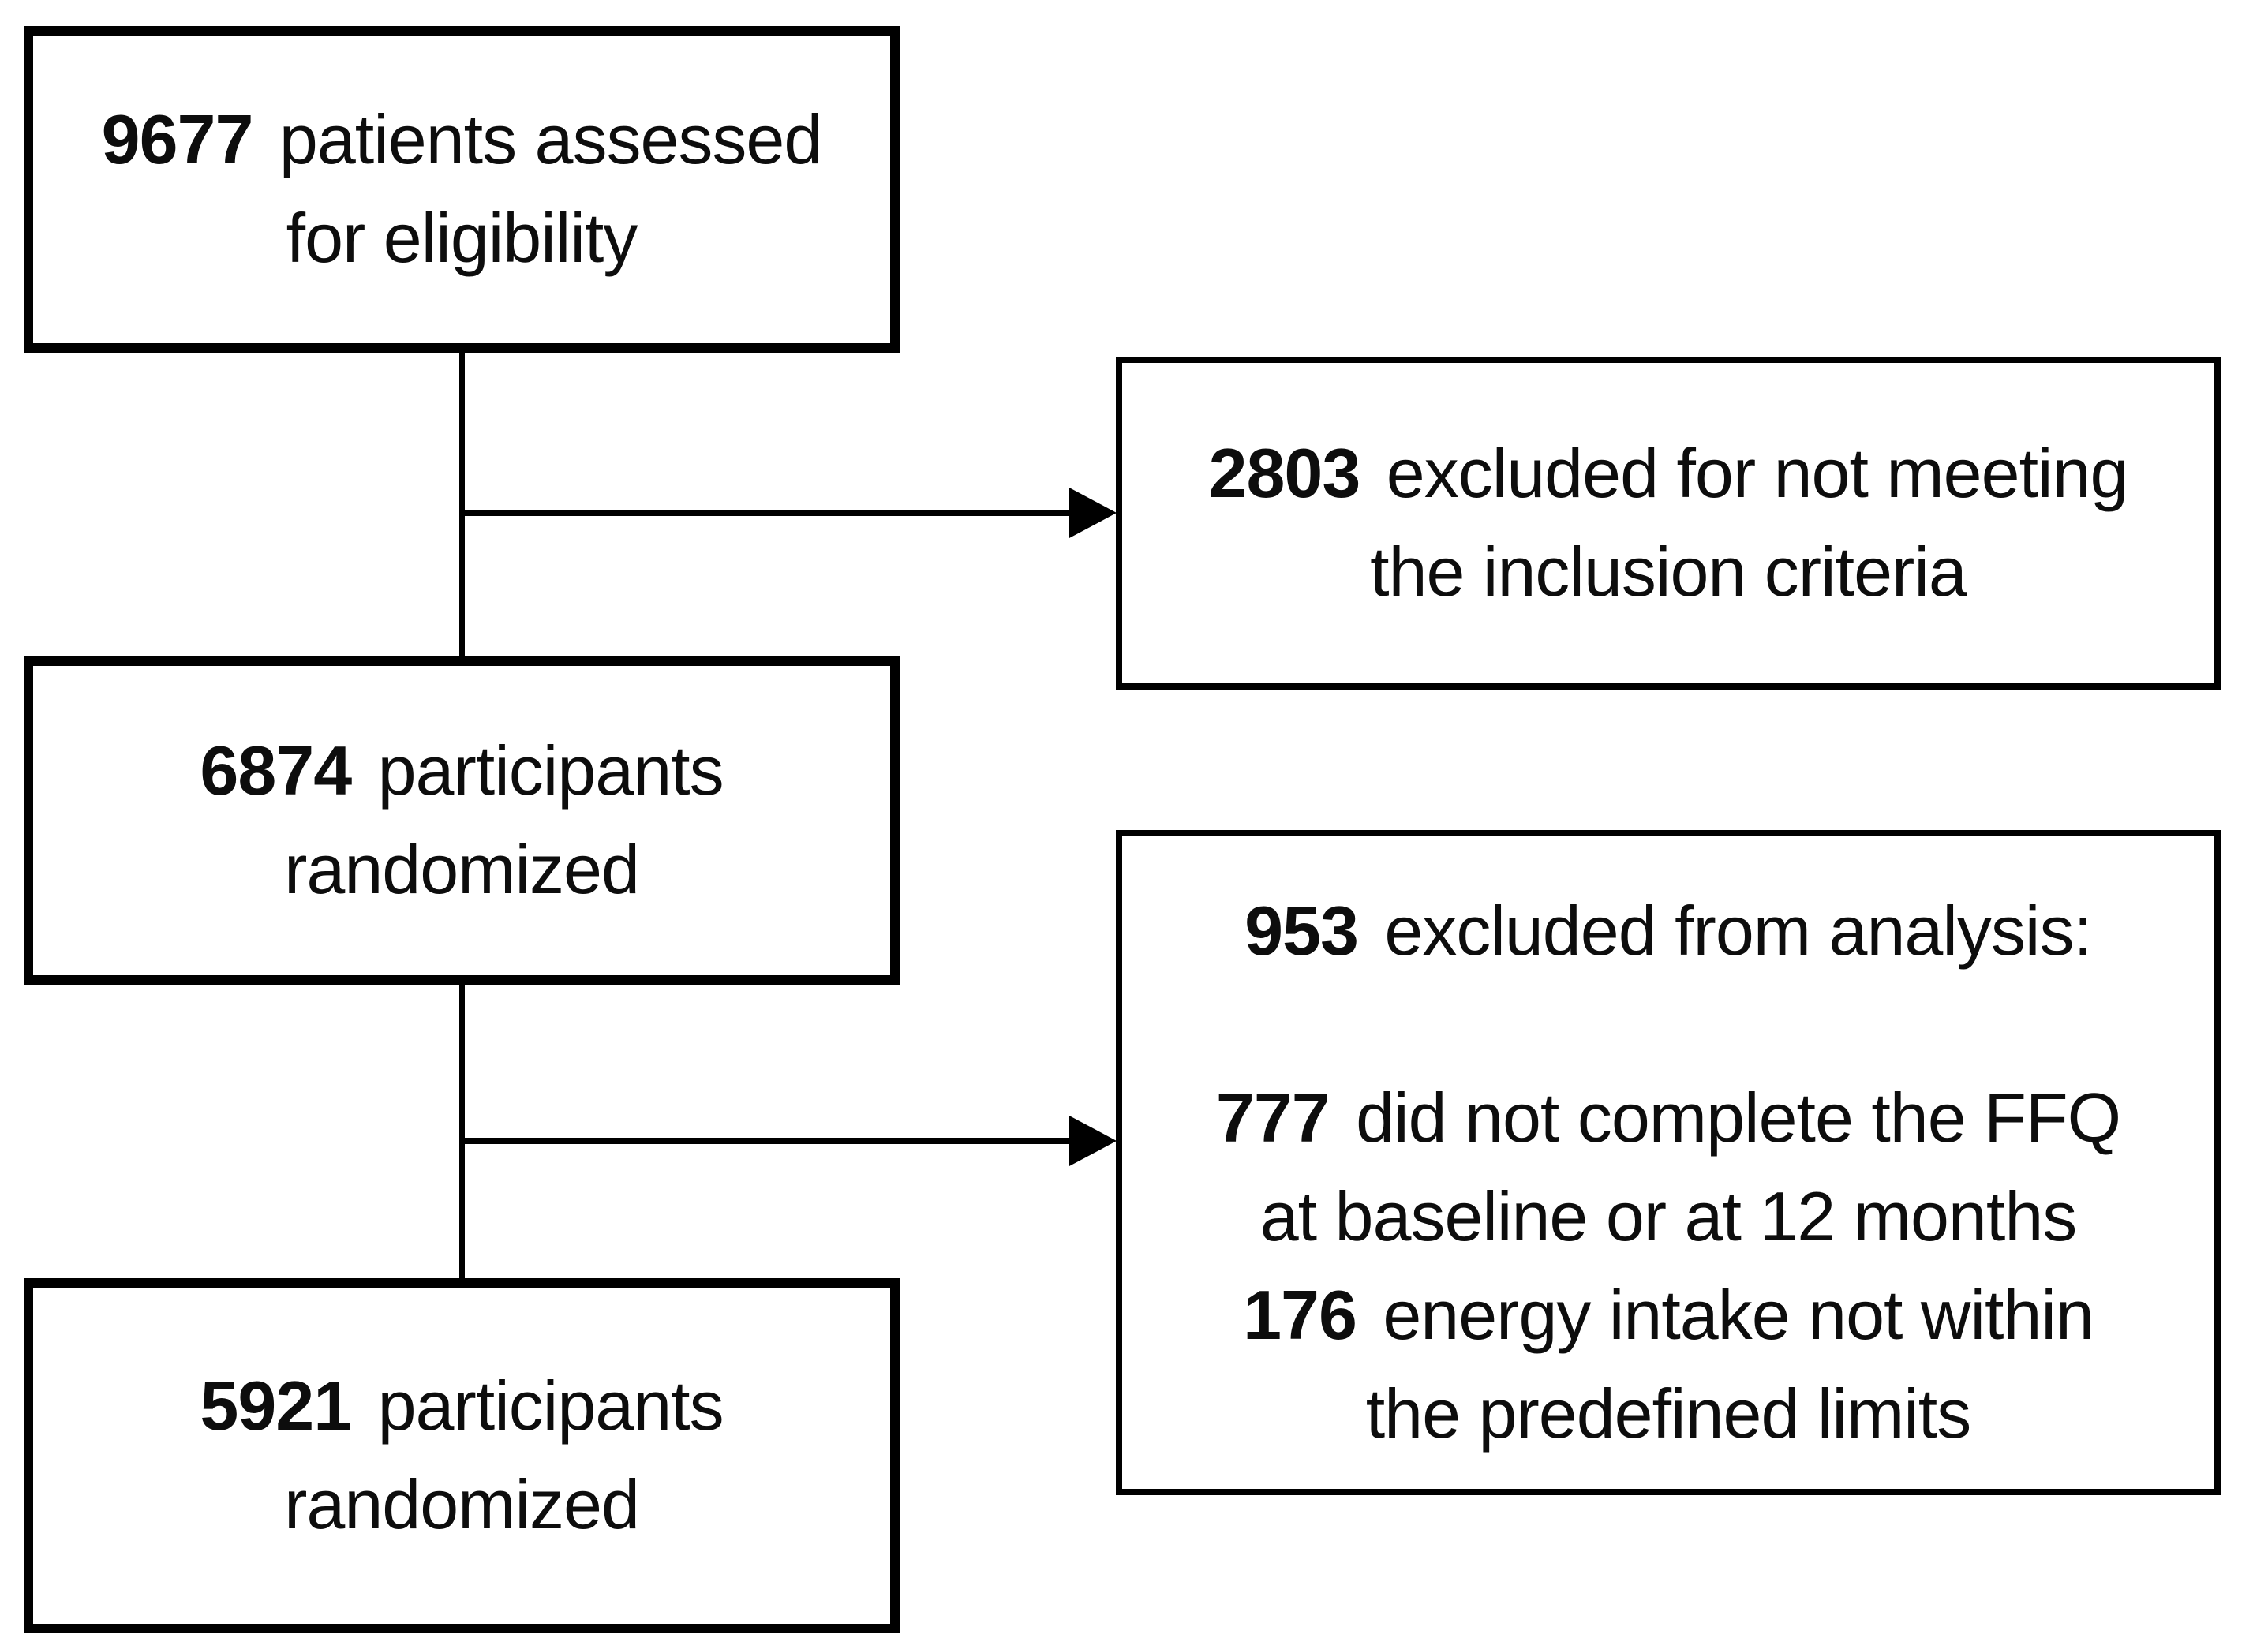 The width and height of the screenshot is (2268, 1649). I want to click on count-randomized-6874: 6874, so click(276, 770).